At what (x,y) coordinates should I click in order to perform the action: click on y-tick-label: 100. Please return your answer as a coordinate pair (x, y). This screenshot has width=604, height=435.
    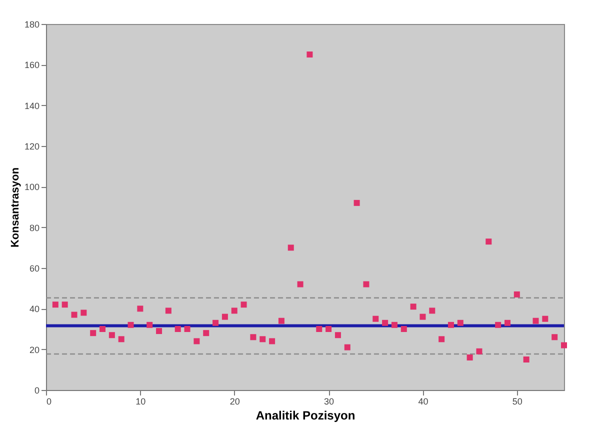
    Looking at the image, I should click on (32, 187).